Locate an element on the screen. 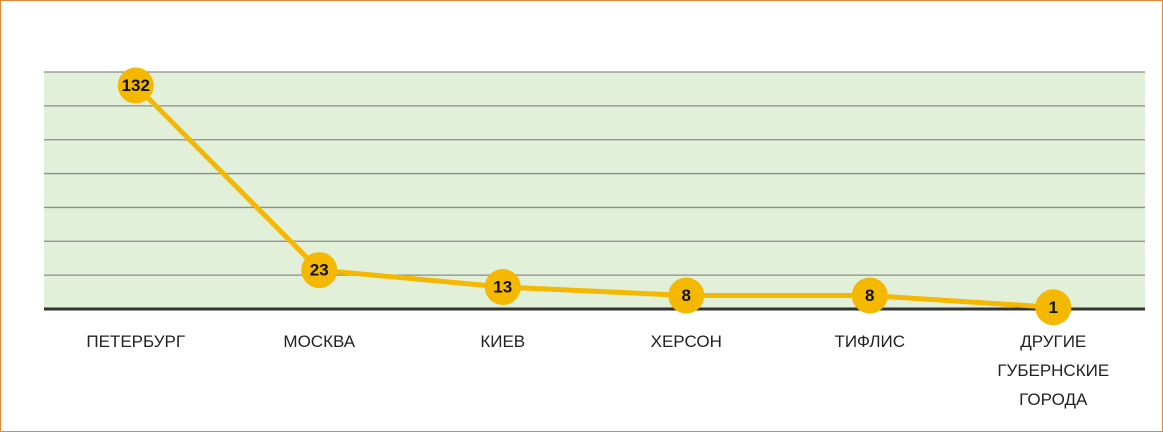 The height and width of the screenshot is (432, 1163). x-tick-label: ТИФЛИС is located at coordinates (870, 341).